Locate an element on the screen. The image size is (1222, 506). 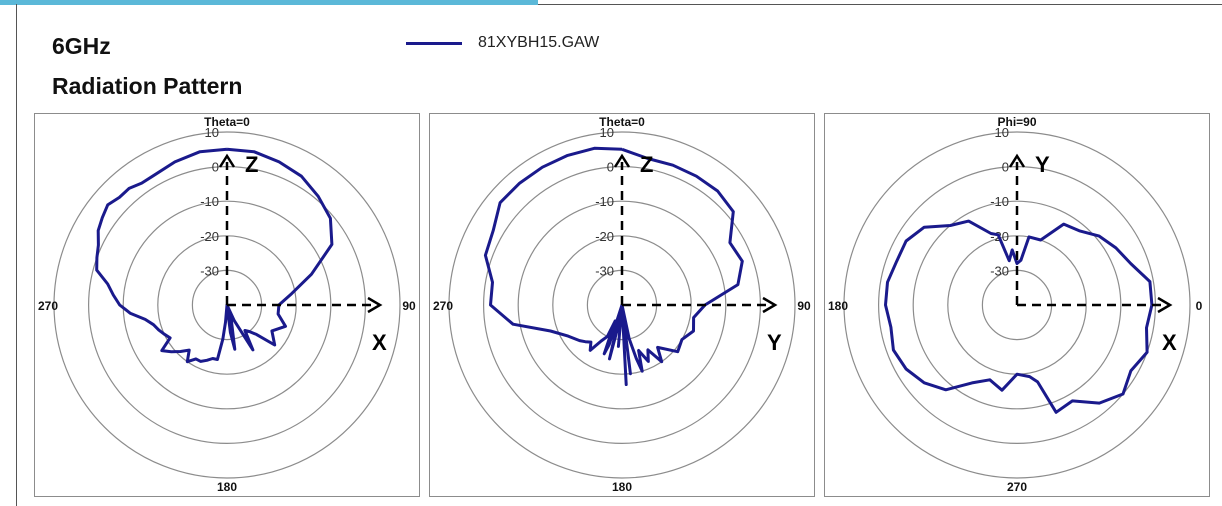
title-radiation-pattern: Radiation Pattern is located at coordinates (147, 86).